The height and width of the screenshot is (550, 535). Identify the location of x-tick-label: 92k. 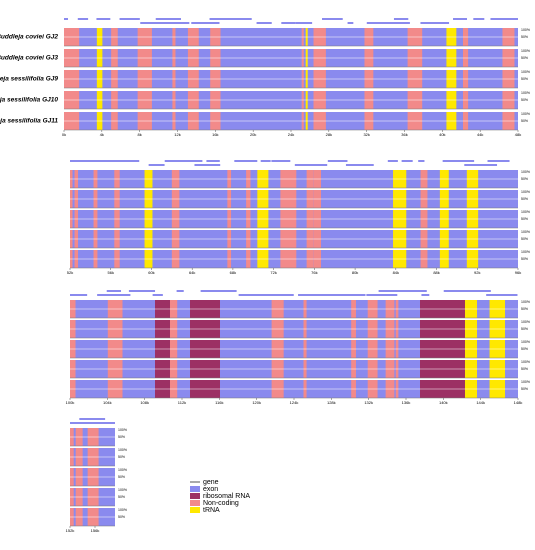
(477, 272).